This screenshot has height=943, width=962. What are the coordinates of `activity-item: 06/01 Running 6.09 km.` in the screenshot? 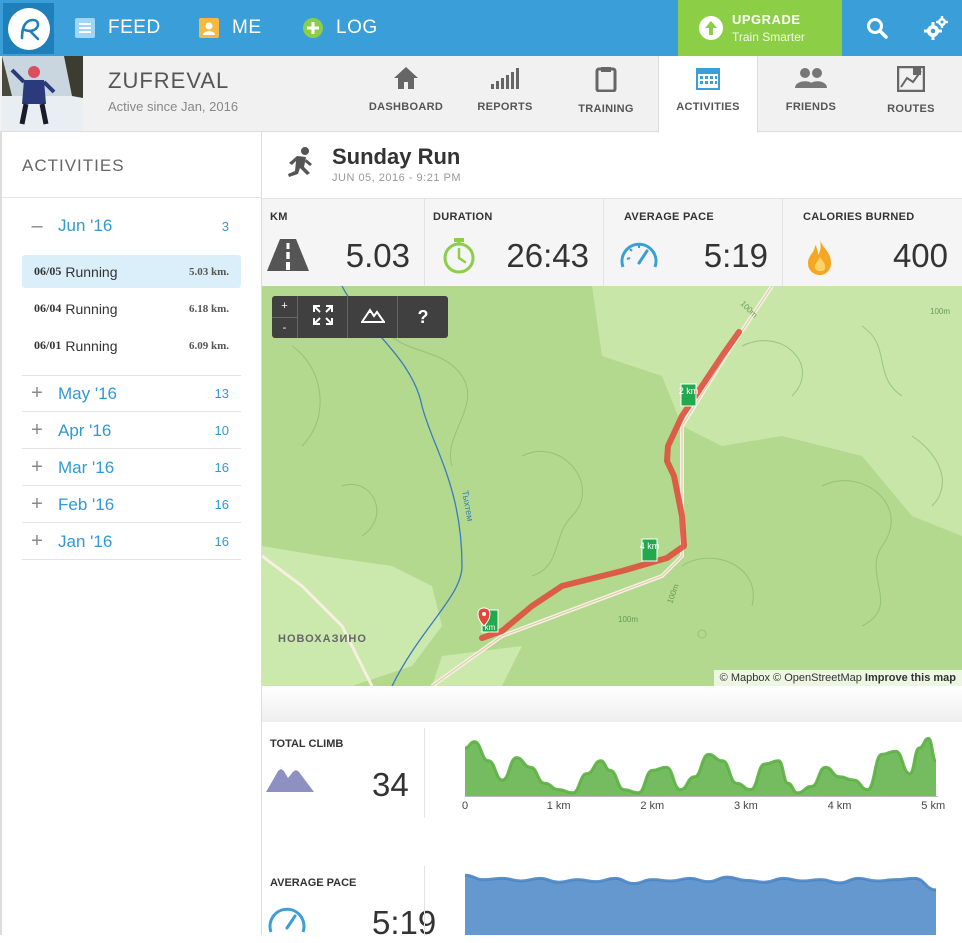 It's located at (131, 345).